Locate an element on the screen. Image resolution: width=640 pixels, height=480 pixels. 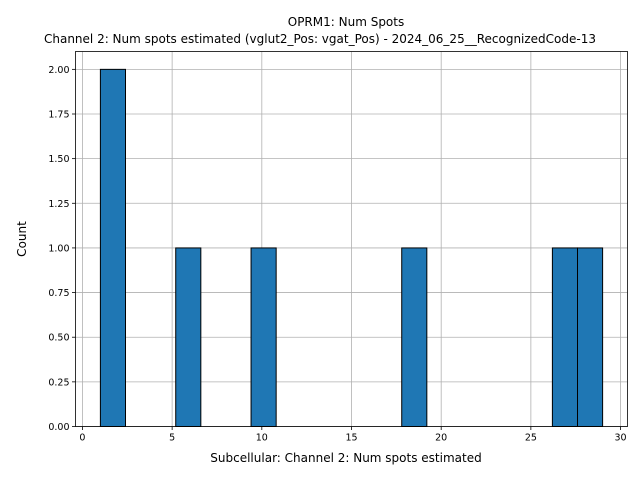
x-tick-label: 25 is located at coordinates (531, 438).